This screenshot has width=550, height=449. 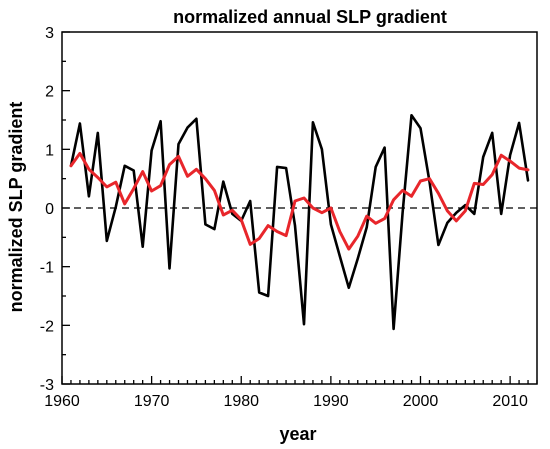 What do you see at coordinates (49, 209) in the screenshot?
I see `y-tick-label: 0` at bounding box center [49, 209].